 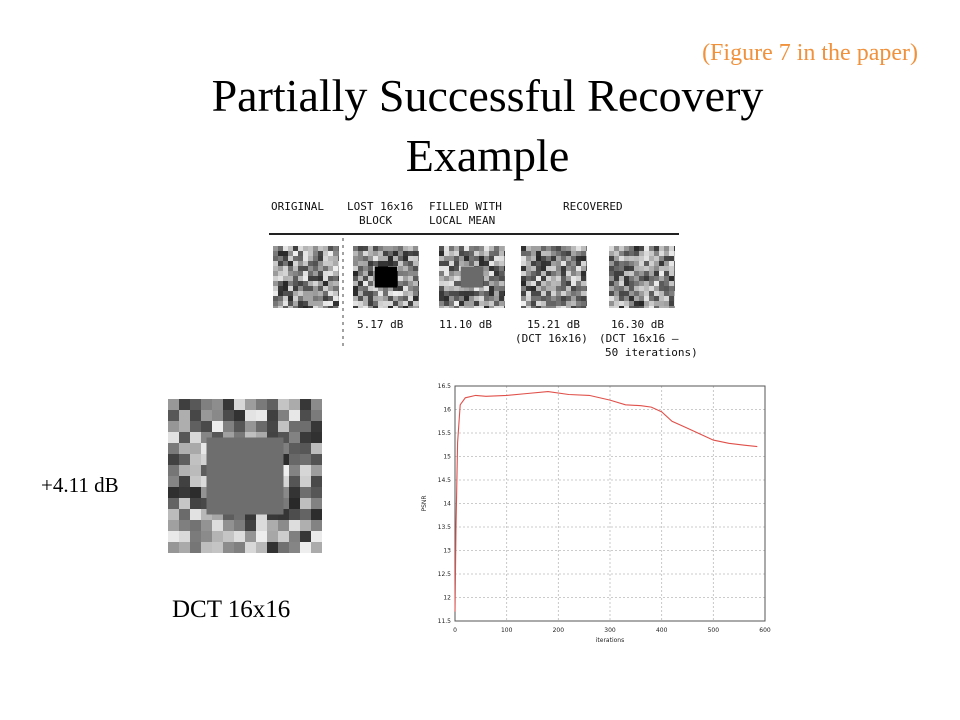 What do you see at coordinates (765, 630) in the screenshot?
I see `x-tick-label: 600` at bounding box center [765, 630].